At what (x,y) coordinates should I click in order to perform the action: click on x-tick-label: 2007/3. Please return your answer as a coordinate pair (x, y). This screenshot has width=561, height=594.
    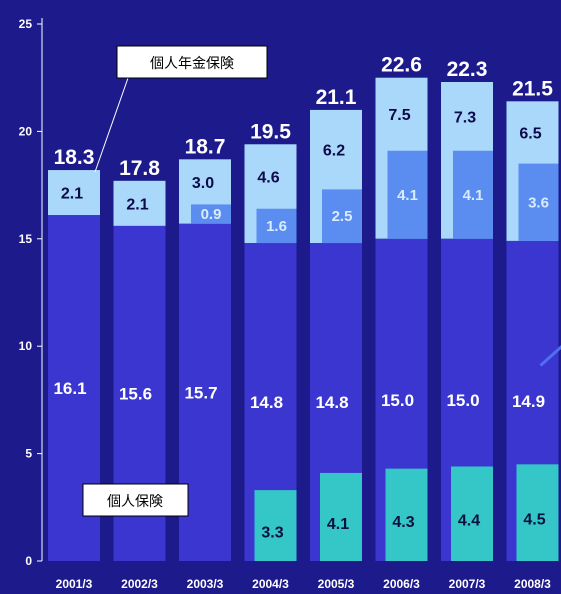
    Looking at the image, I should click on (467, 584).